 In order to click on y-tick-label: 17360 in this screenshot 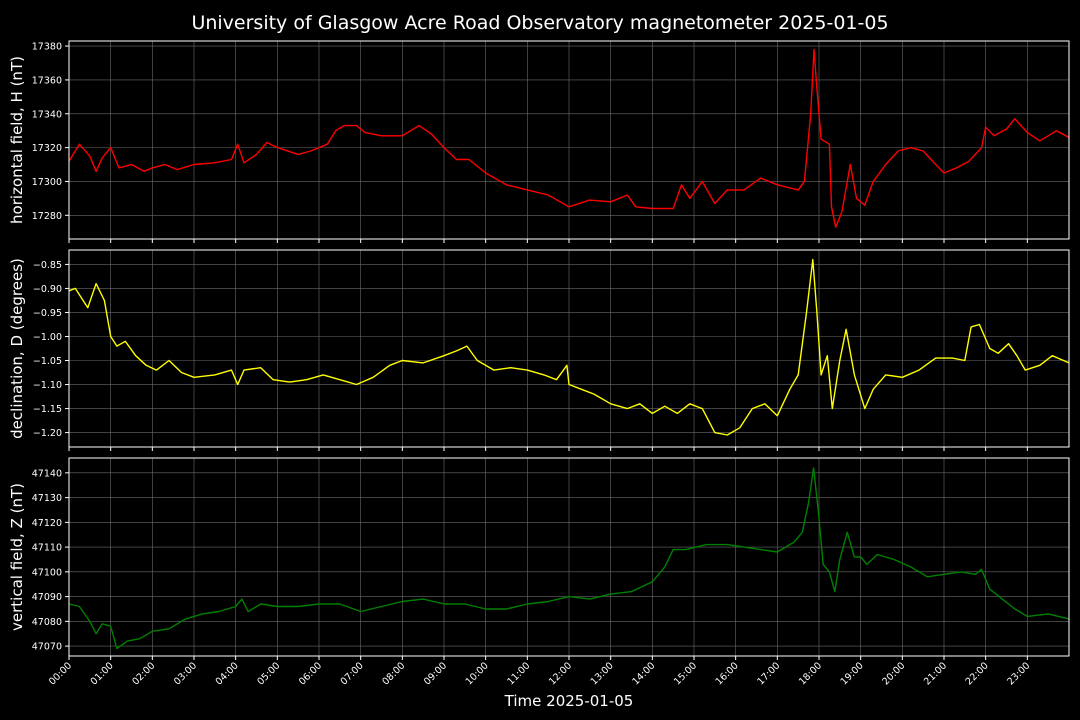, I will do `click(47, 80)`.